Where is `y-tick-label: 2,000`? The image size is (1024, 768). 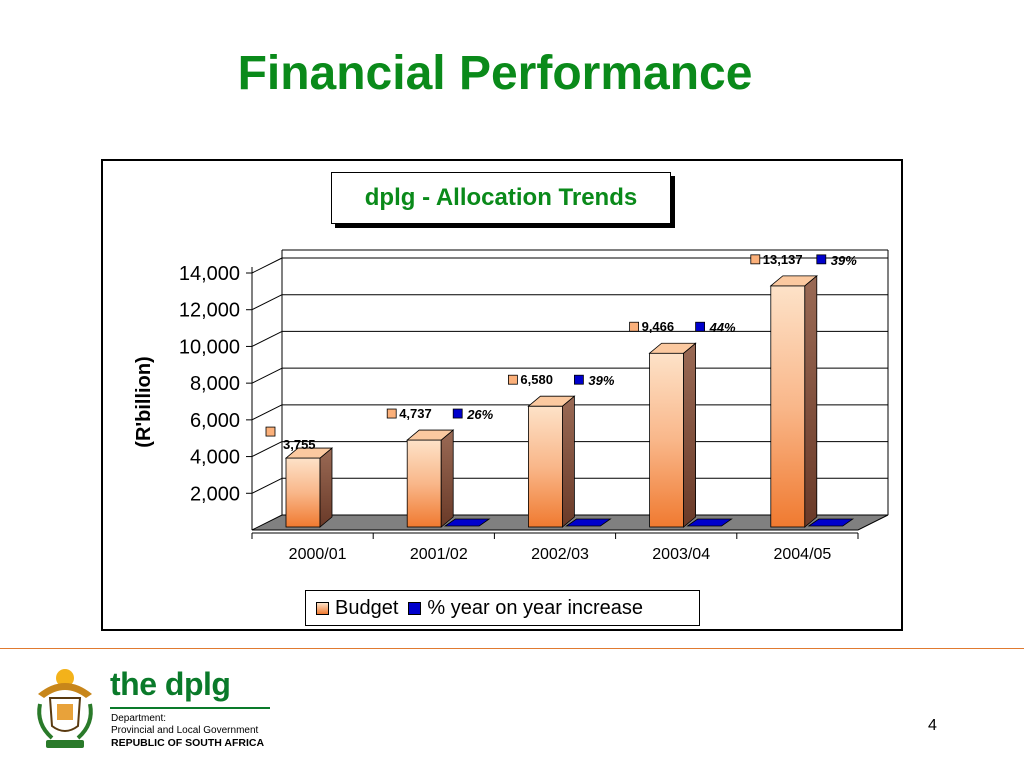
y-tick-label: 2,000 is located at coordinates (215, 494).